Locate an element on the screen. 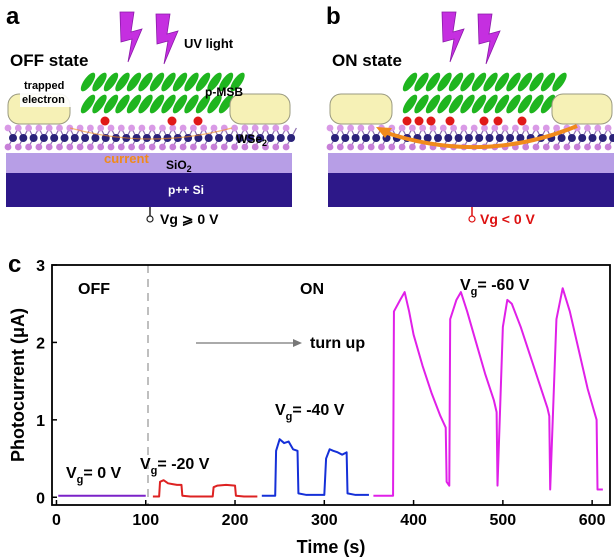 The height and width of the screenshot is (560, 614). gate-terminal is located at coordinates (472, 219).